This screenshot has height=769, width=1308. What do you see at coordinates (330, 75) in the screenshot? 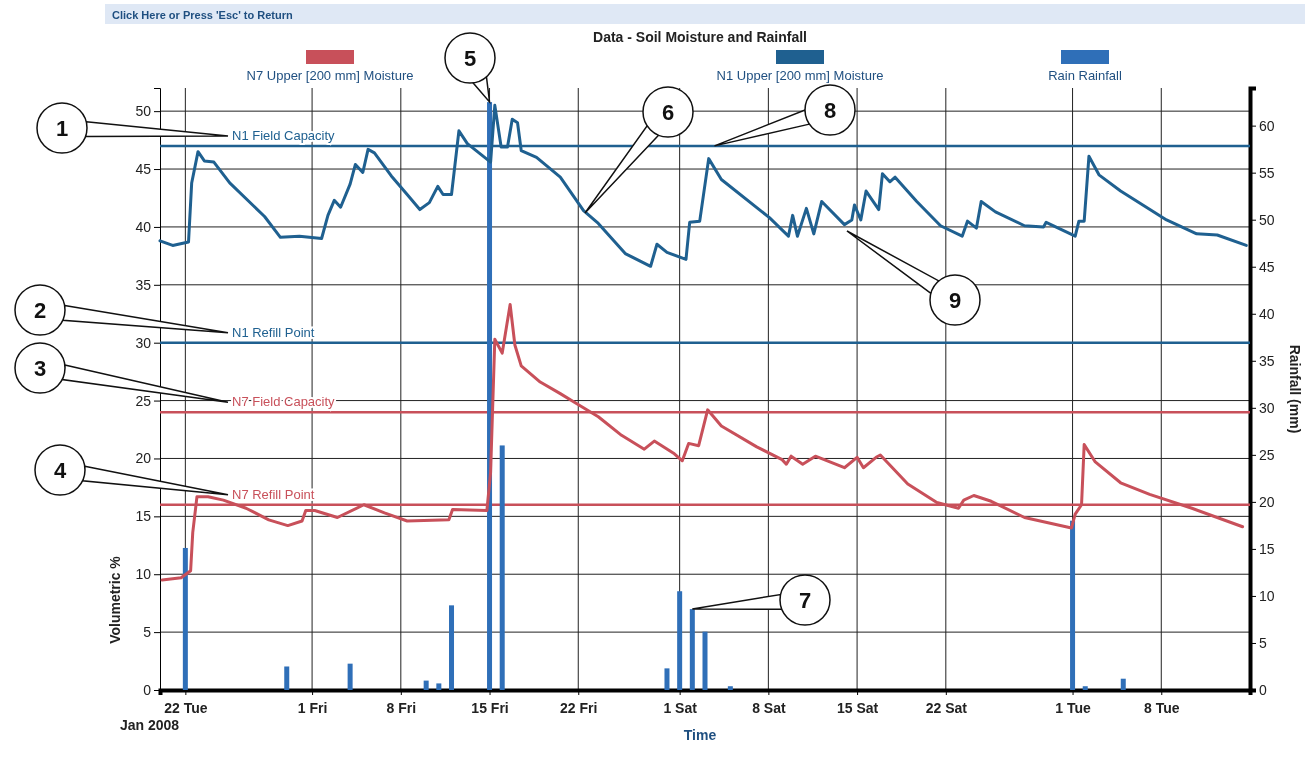
I see `legend-label: N7 Upper [200 mm] Moisture` at bounding box center [330, 75].